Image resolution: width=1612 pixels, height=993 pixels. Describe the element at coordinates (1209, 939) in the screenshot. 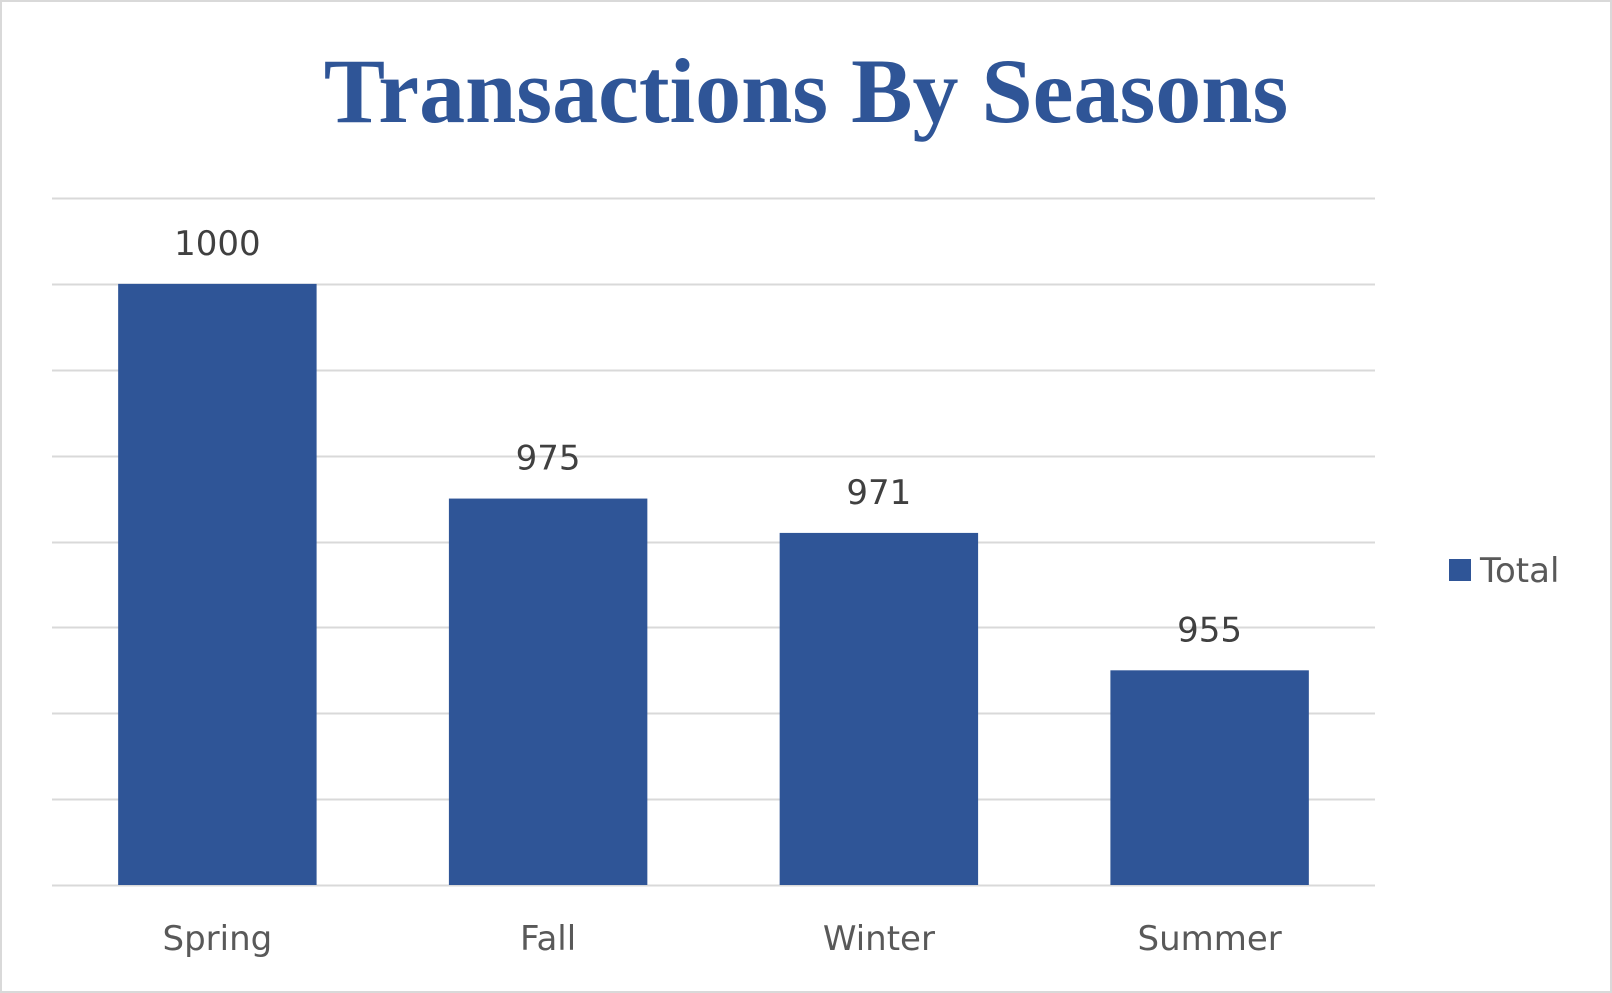

I see `category-label-summer: Summer` at that location.